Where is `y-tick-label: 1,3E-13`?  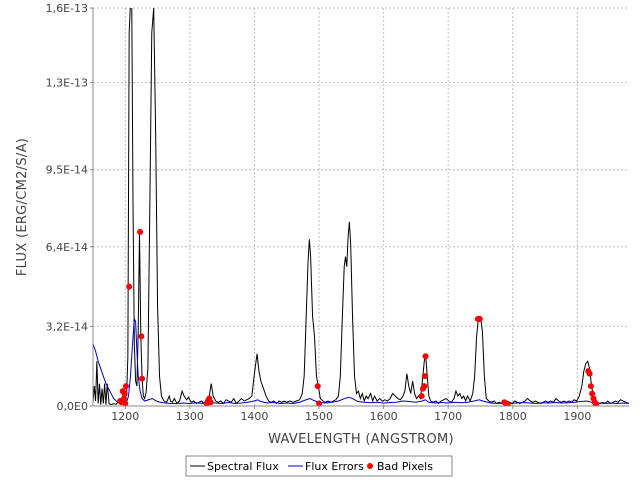 y-tick-label: 1,3E-13 is located at coordinates (67, 83).